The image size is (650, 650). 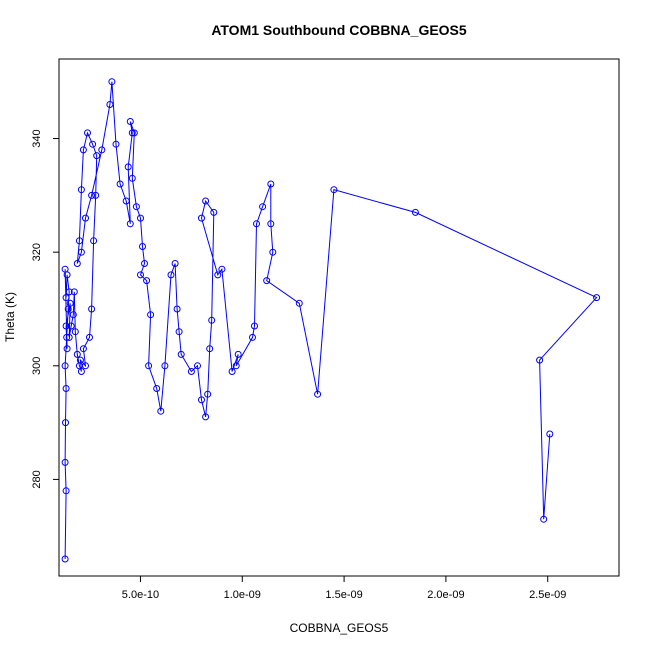 What do you see at coordinates (445, 595) in the screenshot?
I see `x-tick-label: 2.0e-09` at bounding box center [445, 595].